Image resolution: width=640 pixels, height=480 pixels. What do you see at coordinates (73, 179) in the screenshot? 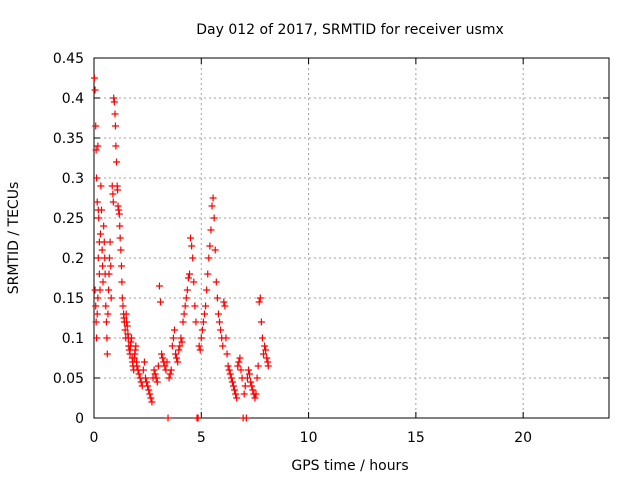
I see `y-tick-label: 0.3` at bounding box center [73, 179].